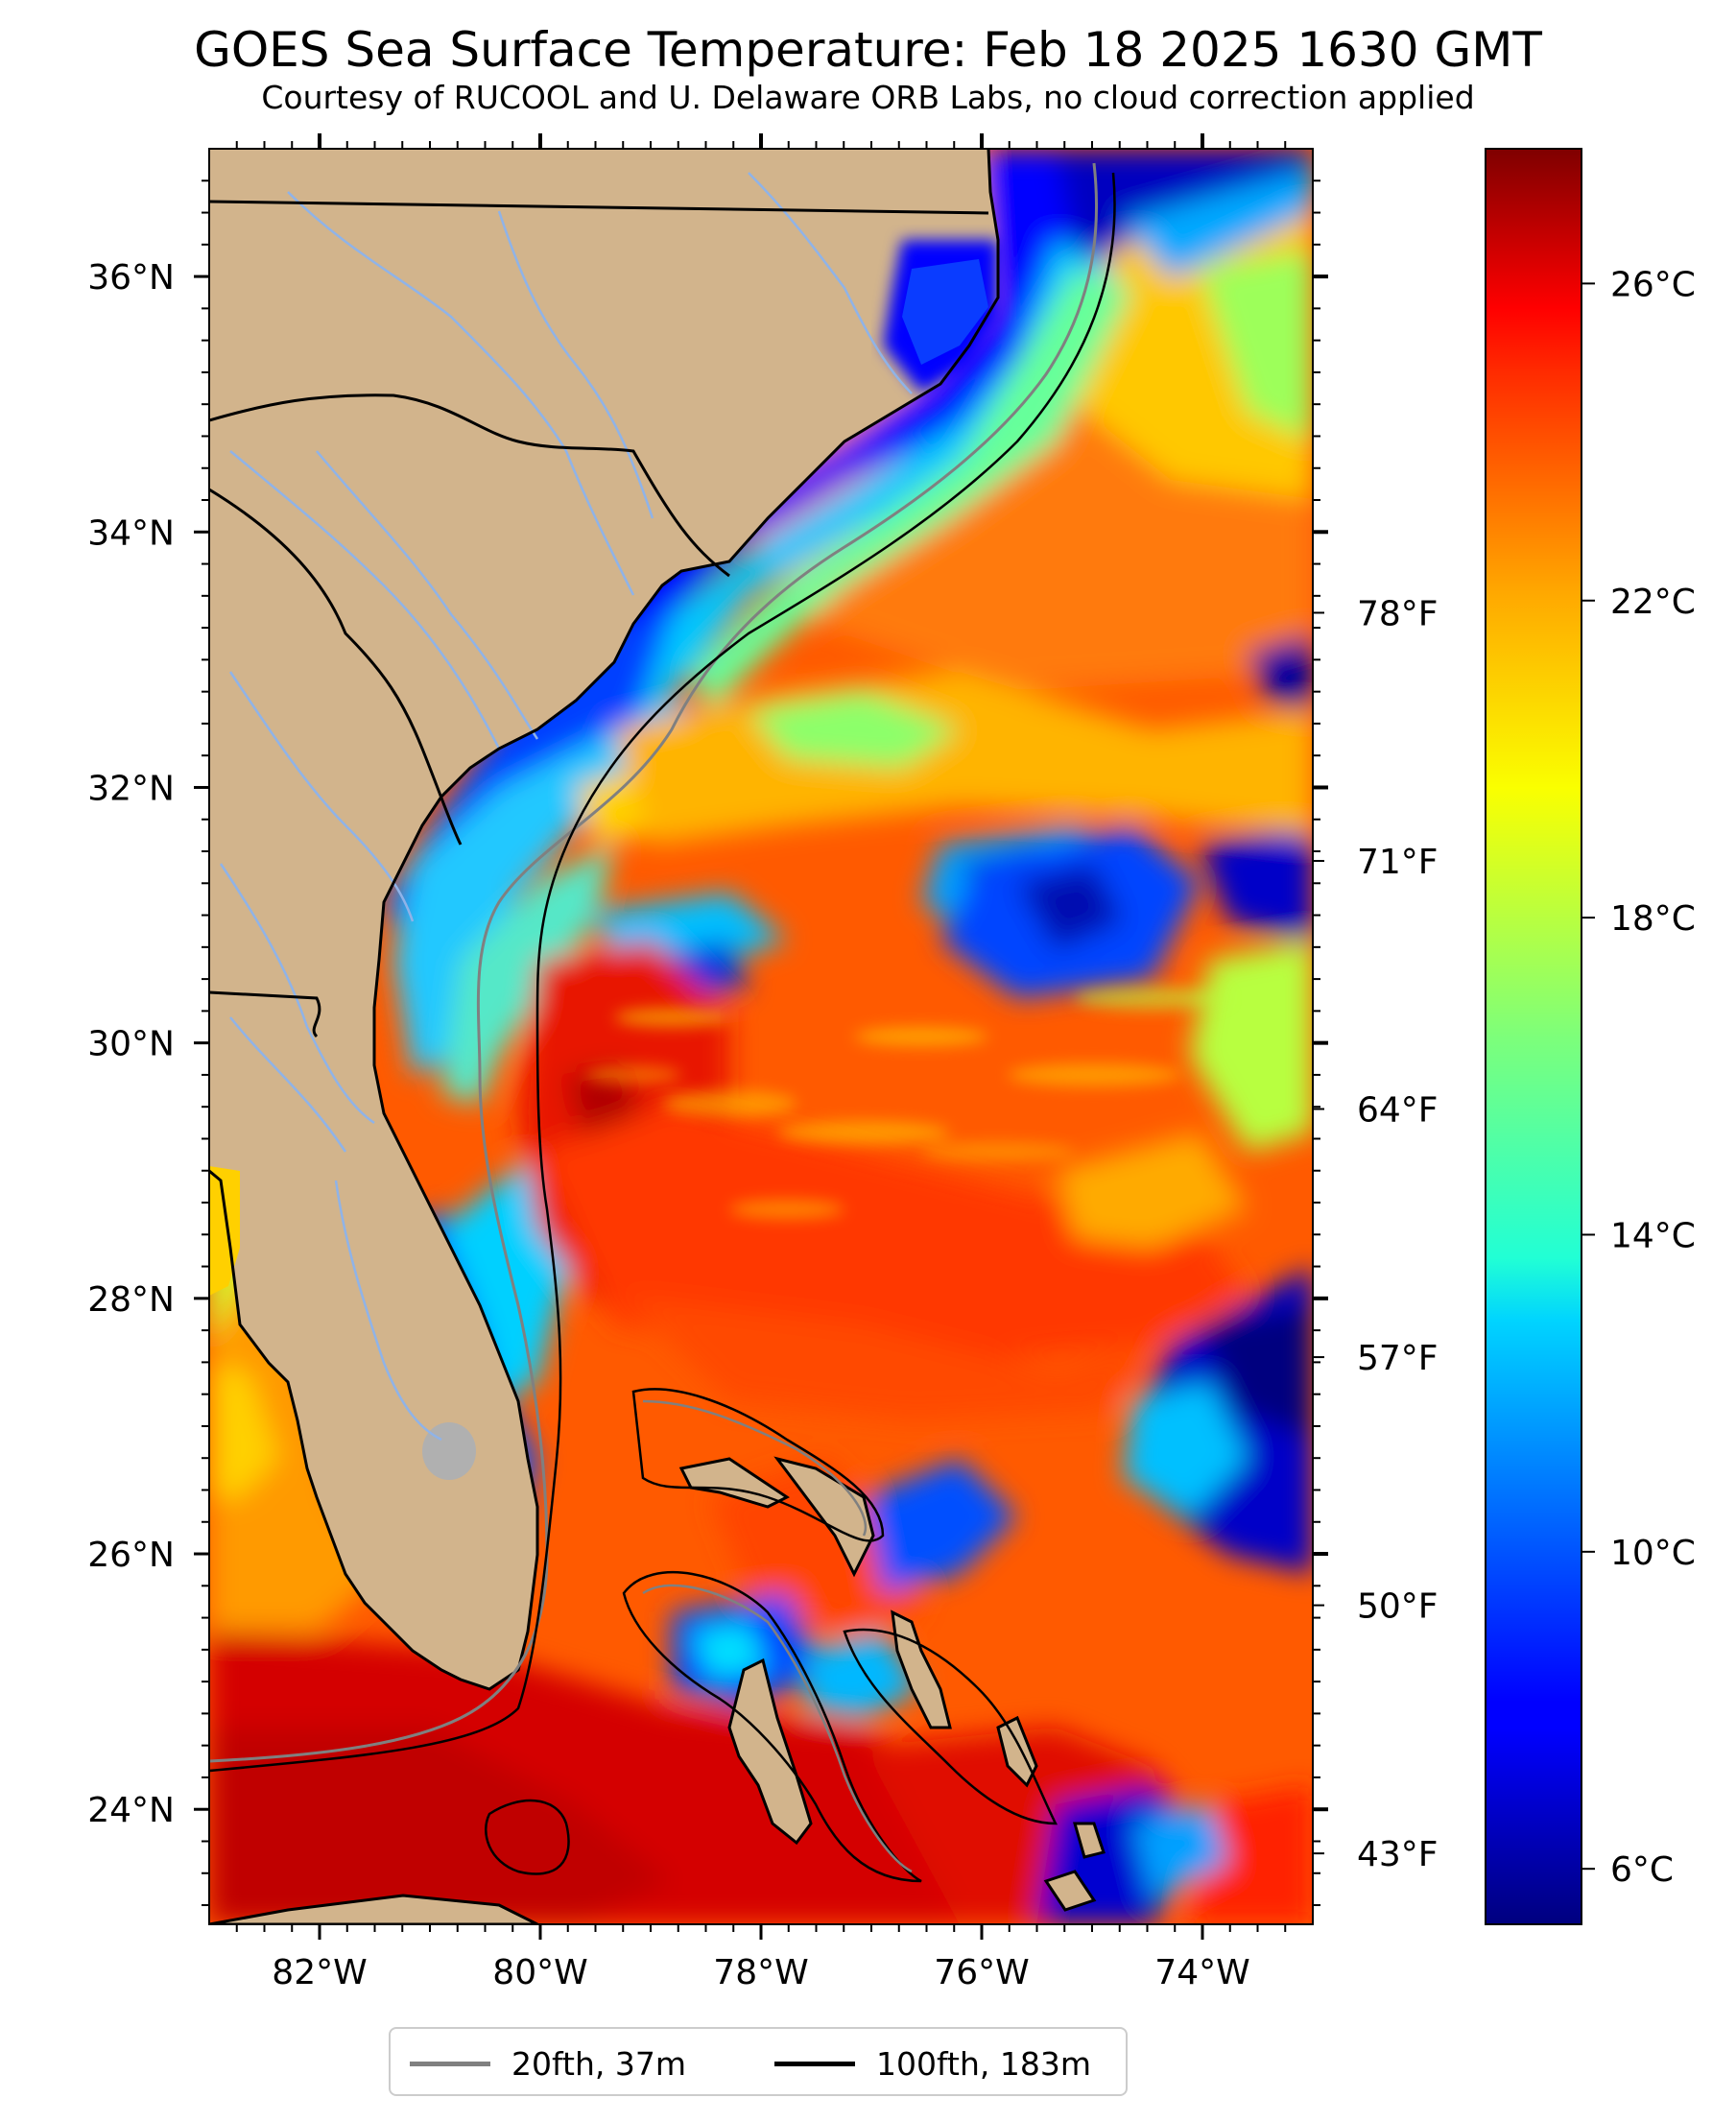 The width and height of the screenshot is (1736, 2122). What do you see at coordinates (539, 1973) in the screenshot?
I see `lon-tick-label: 80°W` at bounding box center [539, 1973].